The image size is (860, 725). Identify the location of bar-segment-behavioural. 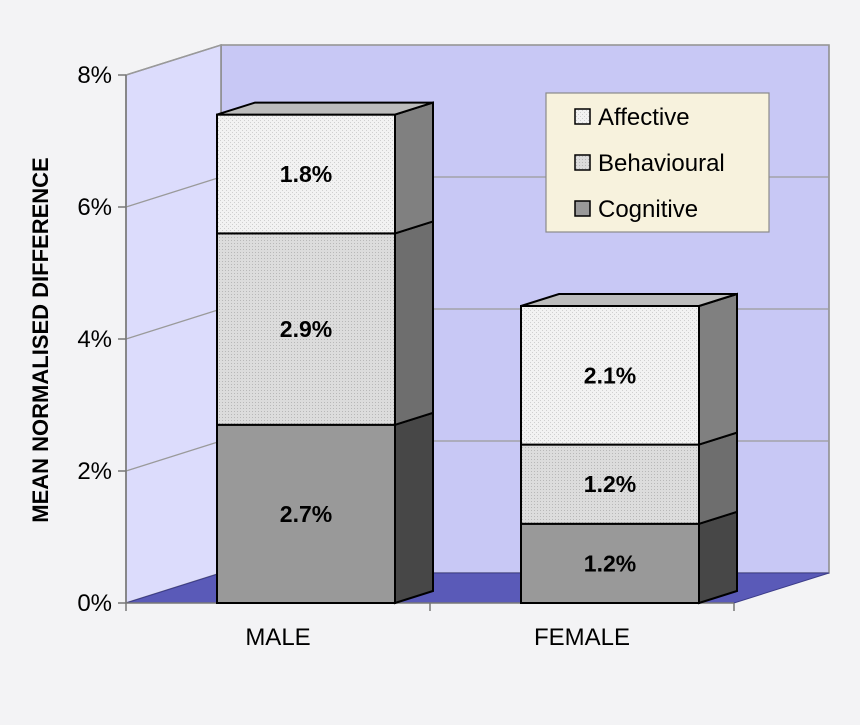
(306, 329).